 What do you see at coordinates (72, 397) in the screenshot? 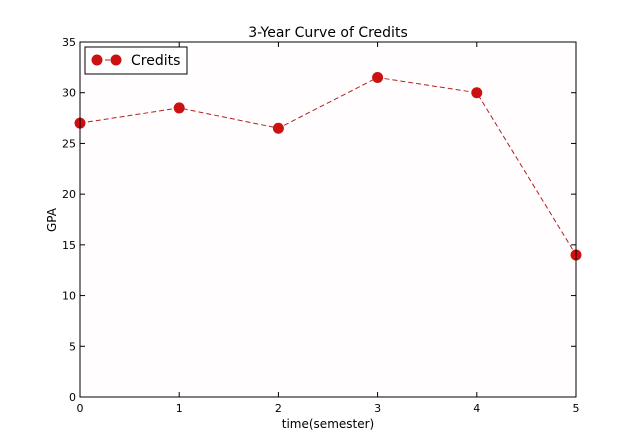
I see `y-tick-label: 0` at bounding box center [72, 397].